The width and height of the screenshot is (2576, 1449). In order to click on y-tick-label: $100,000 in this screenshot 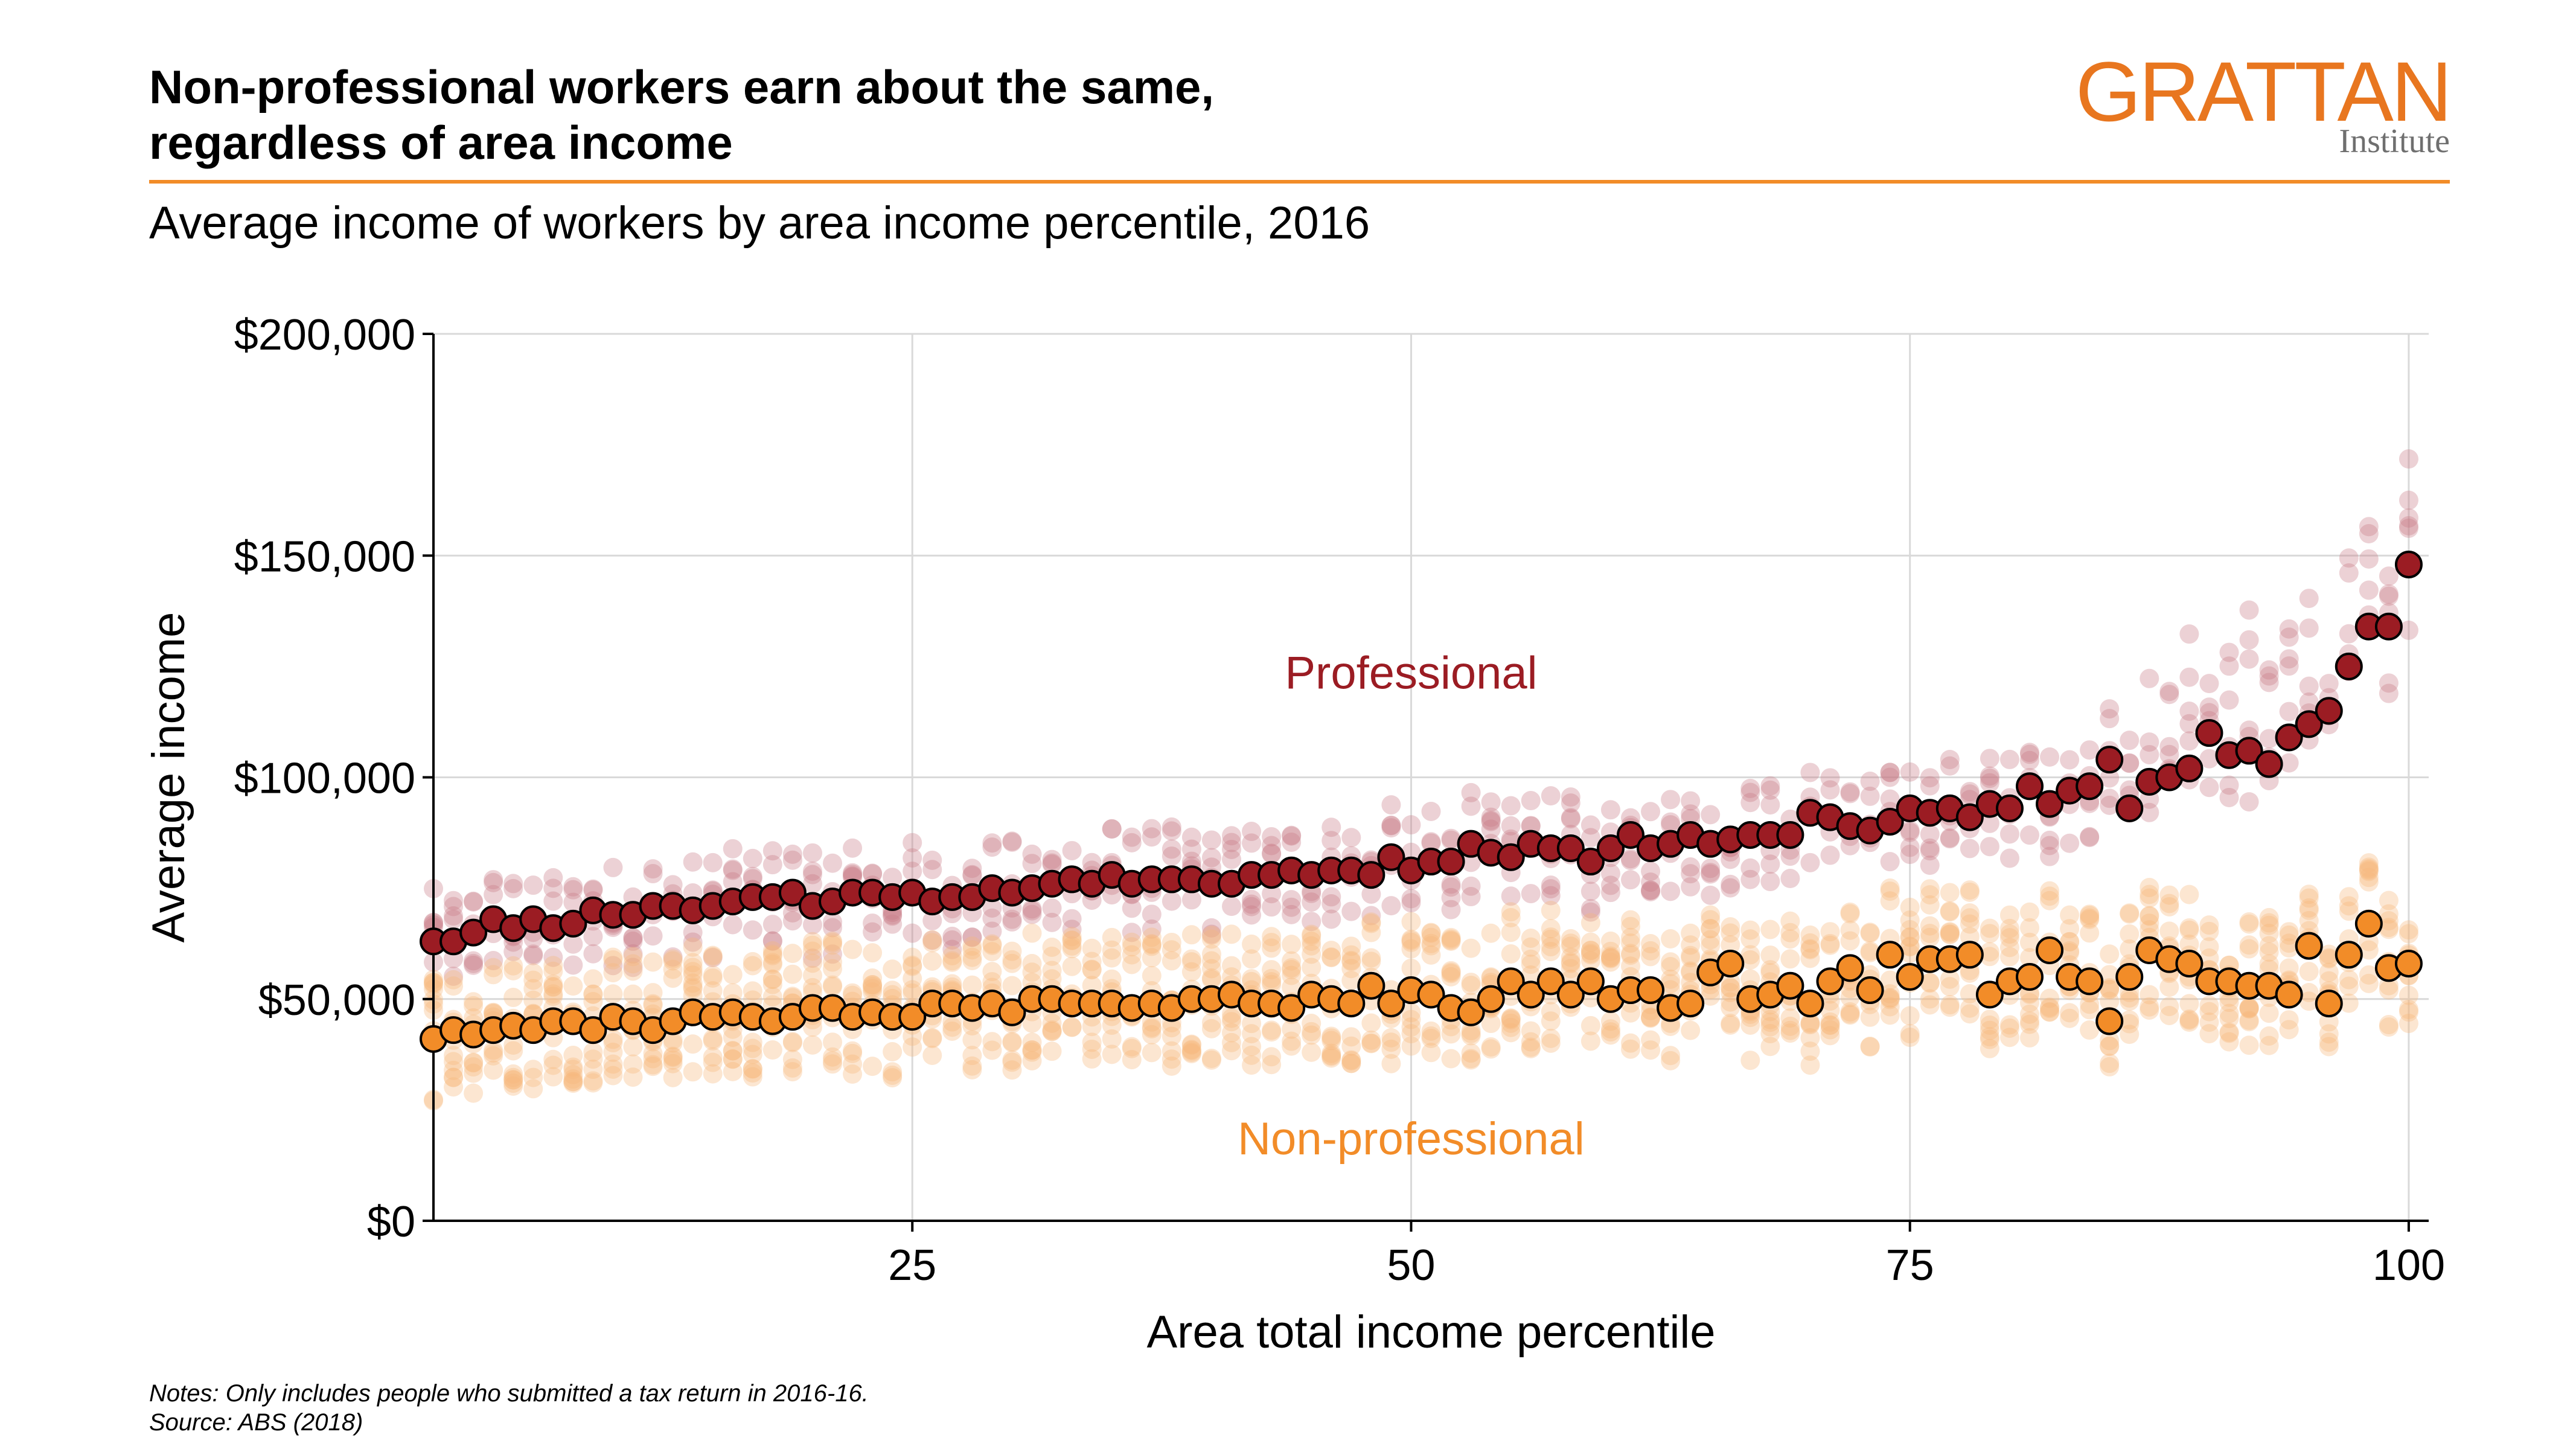, I will do `click(325, 779)`.